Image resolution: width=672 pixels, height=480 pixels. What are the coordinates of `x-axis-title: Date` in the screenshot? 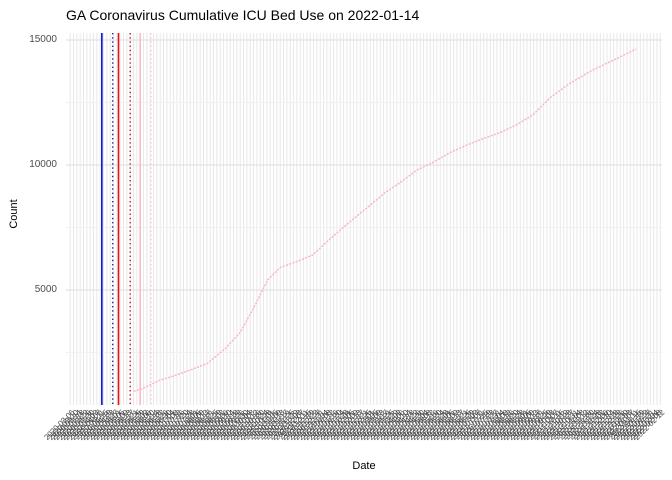 It's located at (364, 466).